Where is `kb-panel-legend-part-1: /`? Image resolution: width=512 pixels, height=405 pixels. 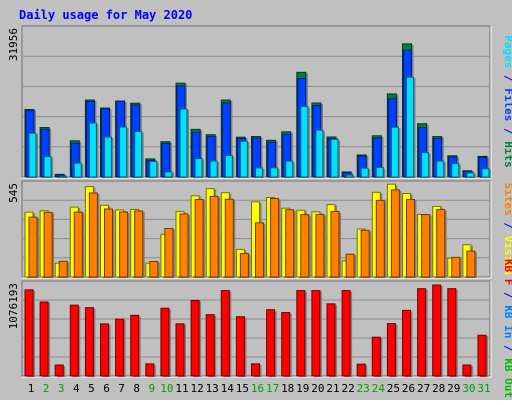 kb-panel-legend-part-1: / is located at coordinates (507, 295).